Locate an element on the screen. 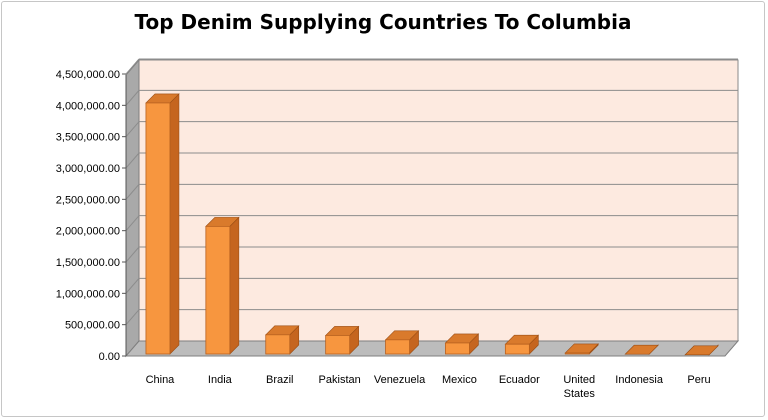  y-tick-label: 500,000.00 is located at coordinates (92, 326).